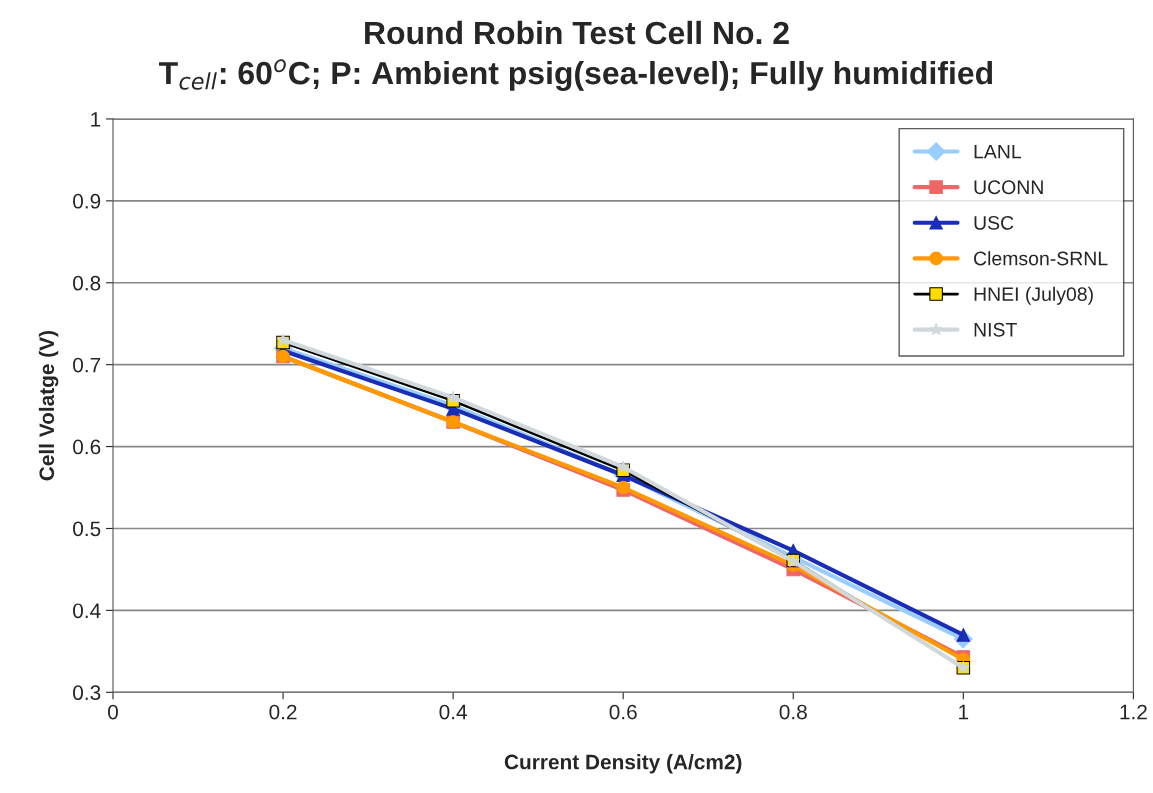 The height and width of the screenshot is (793, 1153). What do you see at coordinates (96, 119) in the screenshot?
I see `y-tick-label: 1` at bounding box center [96, 119].